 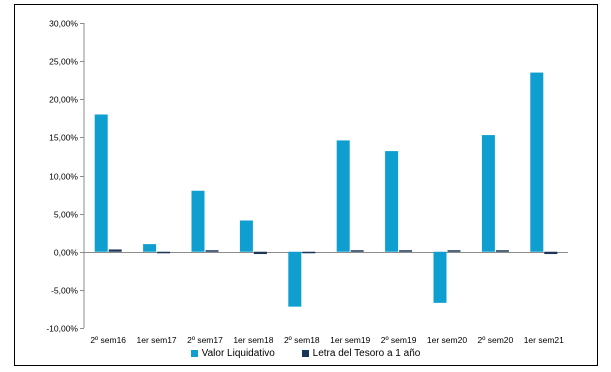 What do you see at coordinates (496, 340) in the screenshot?
I see `x-category-label: 2º sem20` at bounding box center [496, 340].